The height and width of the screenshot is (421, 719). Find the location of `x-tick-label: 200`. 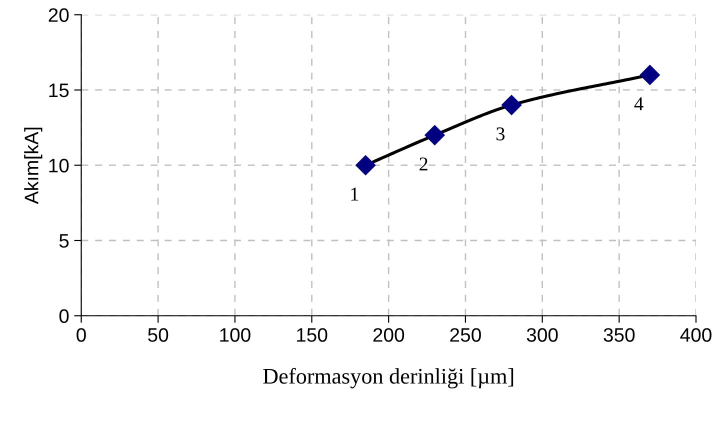

x-tick-label: 200 is located at coordinates (388, 335).